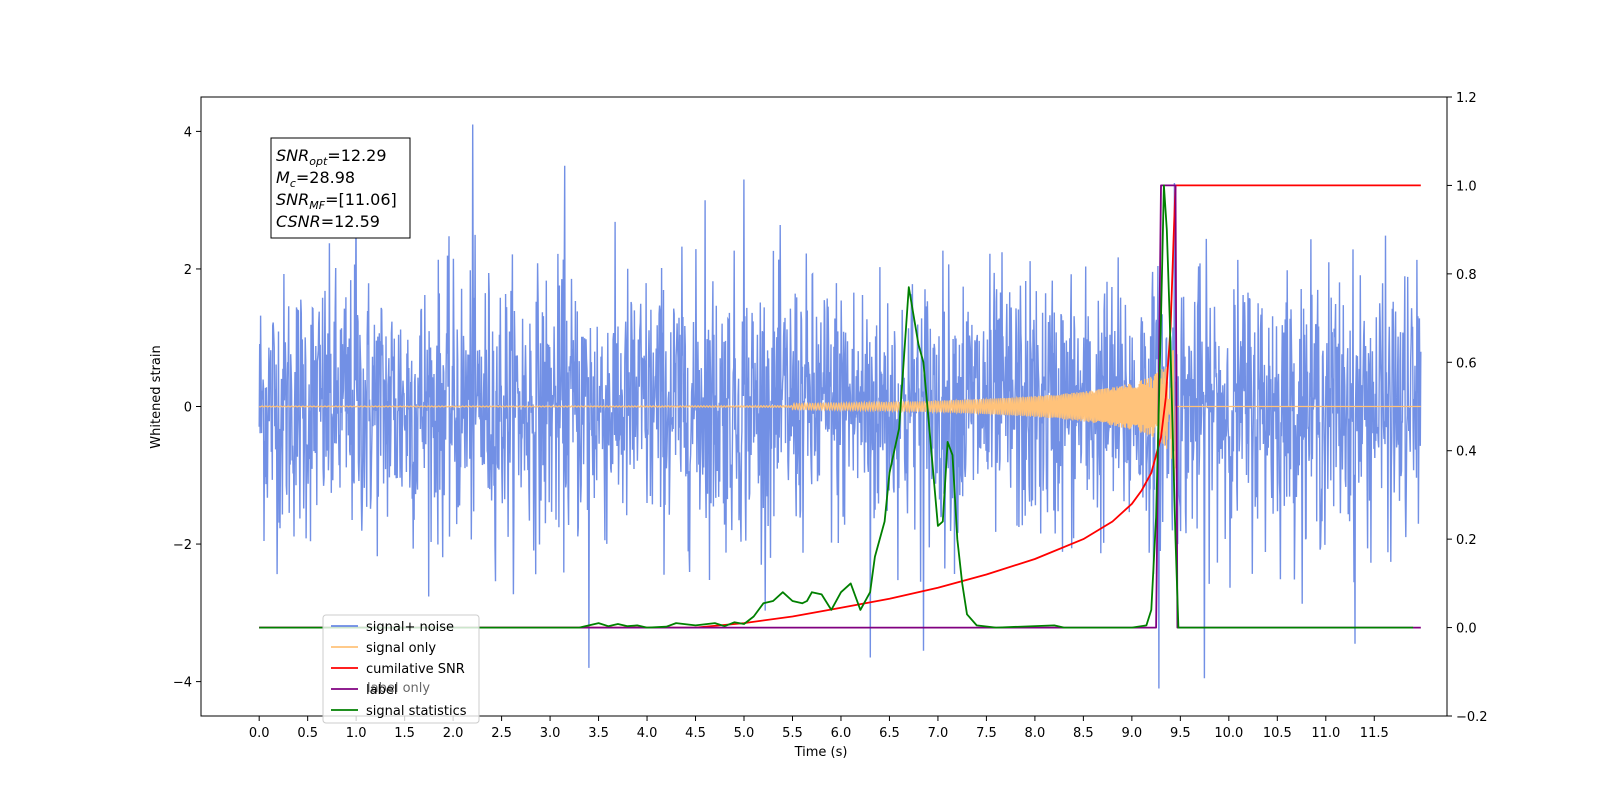  I want to click on x-tick-label: 7.0, so click(938, 733).